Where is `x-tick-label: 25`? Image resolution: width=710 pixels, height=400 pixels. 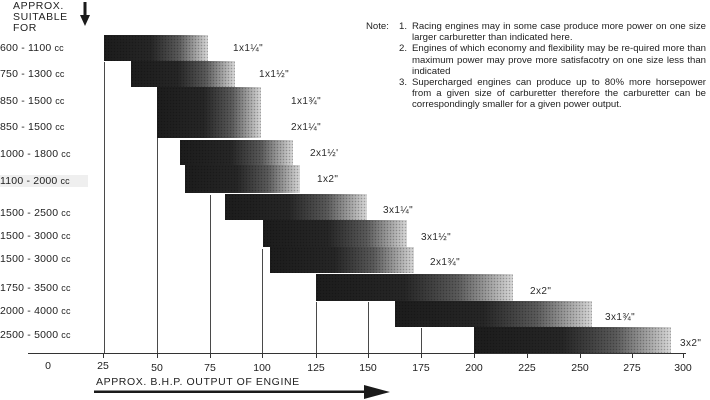
x-tick-label: 25 is located at coordinates (103, 366).